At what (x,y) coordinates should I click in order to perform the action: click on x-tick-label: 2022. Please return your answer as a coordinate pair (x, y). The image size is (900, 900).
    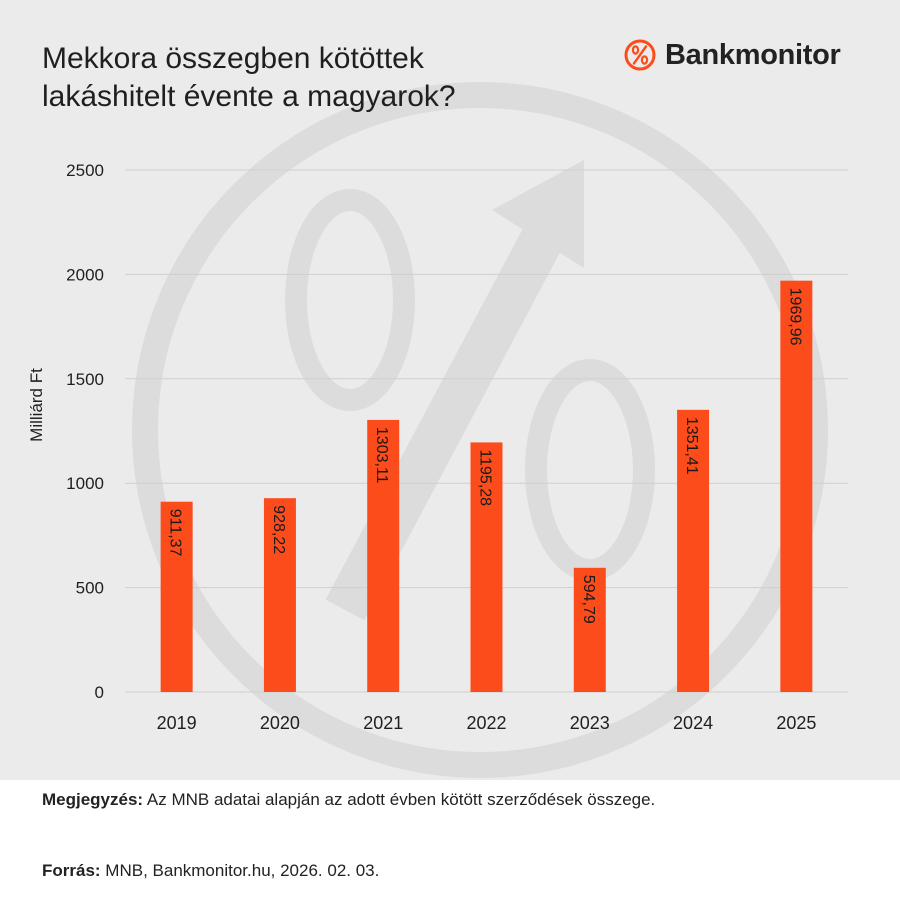
    Looking at the image, I should click on (486, 723).